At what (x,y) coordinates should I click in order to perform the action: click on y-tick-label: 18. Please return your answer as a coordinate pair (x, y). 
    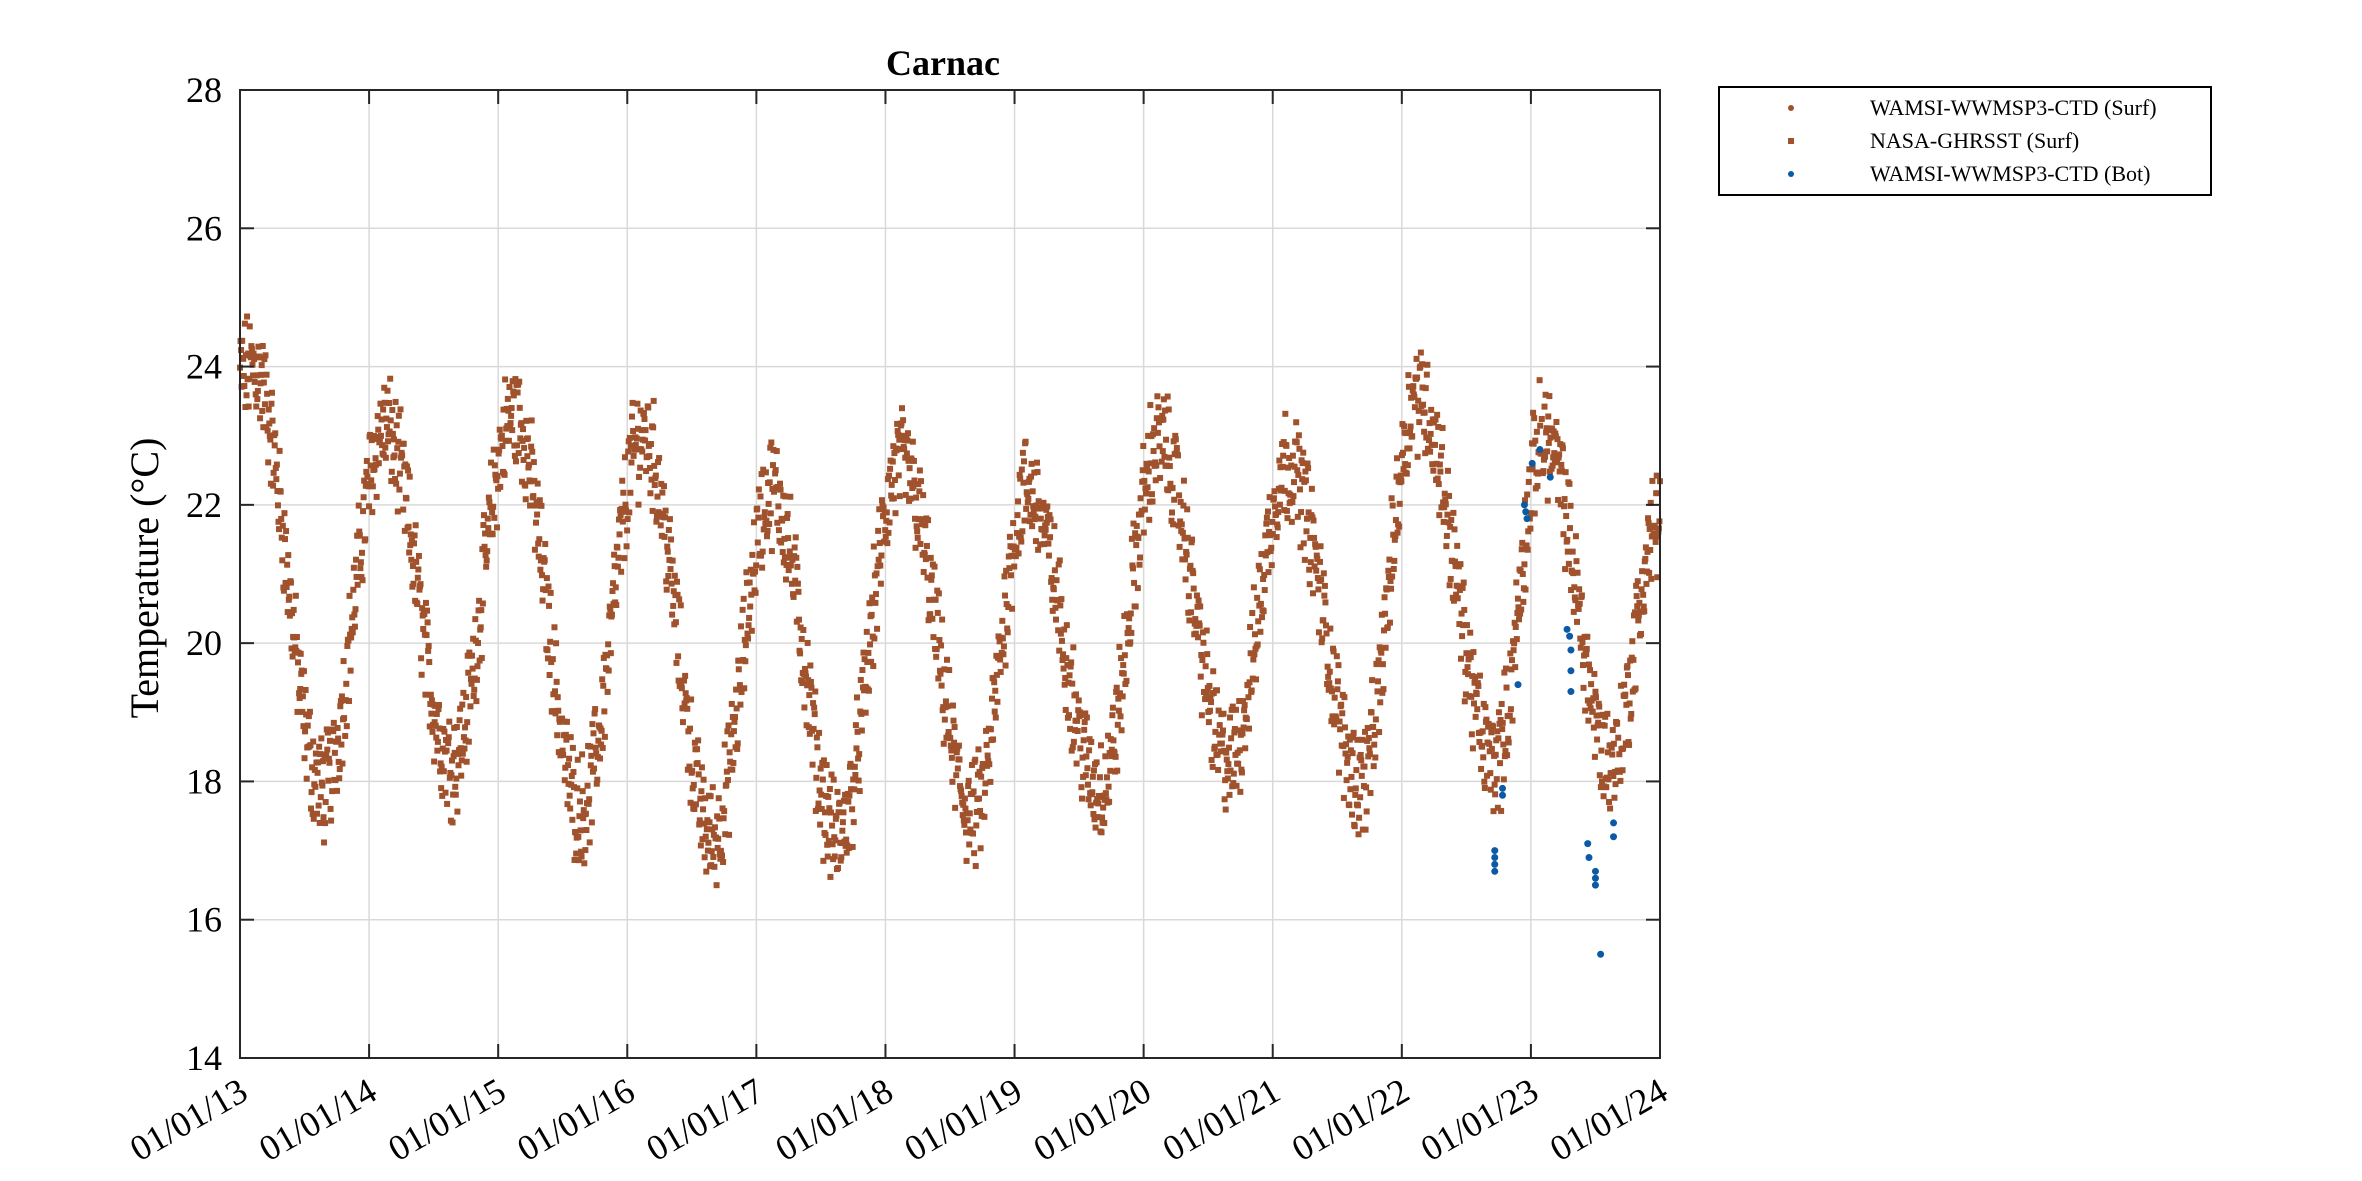
    Looking at the image, I should click on (204, 781).